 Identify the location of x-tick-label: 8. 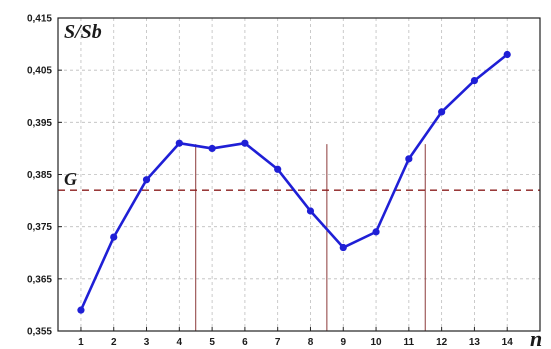
(311, 342).